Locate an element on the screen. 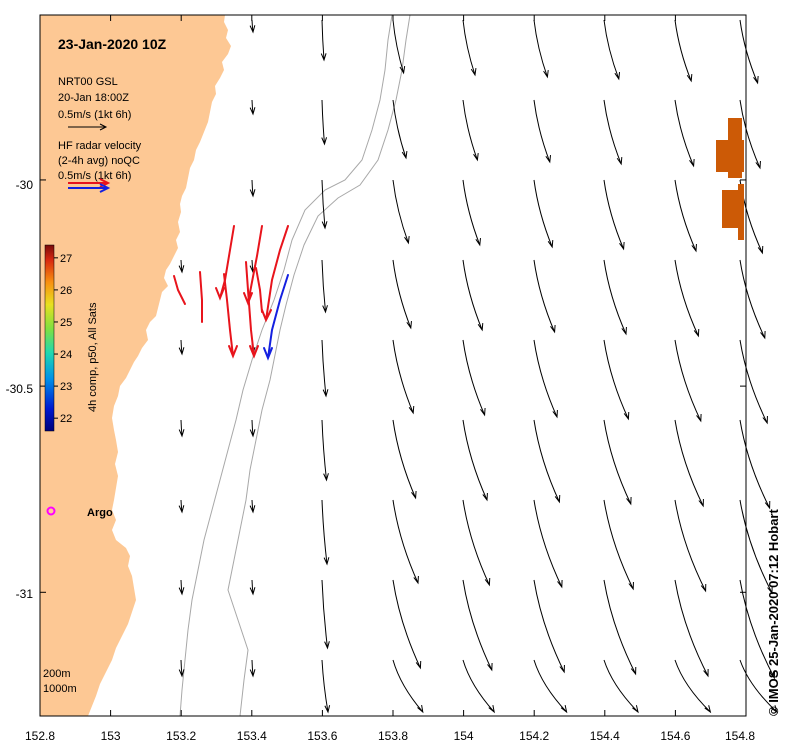  x-tick-label: 154.6 is located at coordinates (675, 736).